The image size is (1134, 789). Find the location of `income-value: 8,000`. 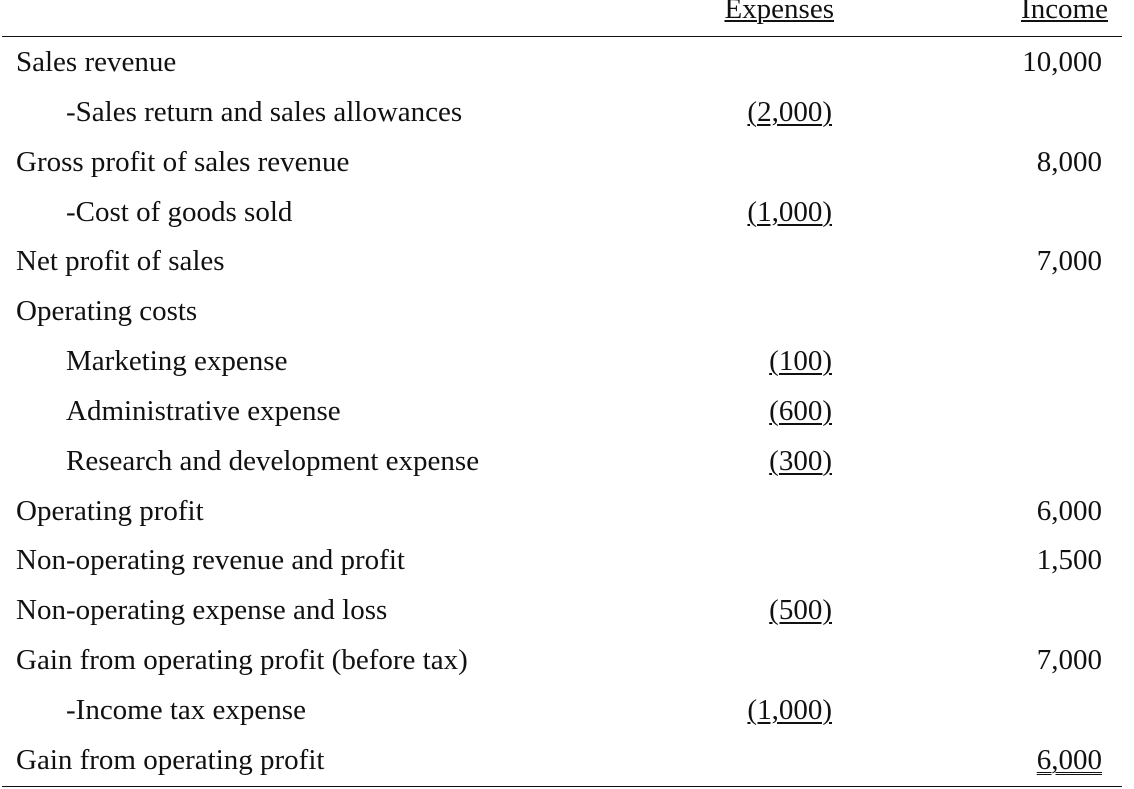

income-value: 8,000 is located at coordinates (1069, 161).